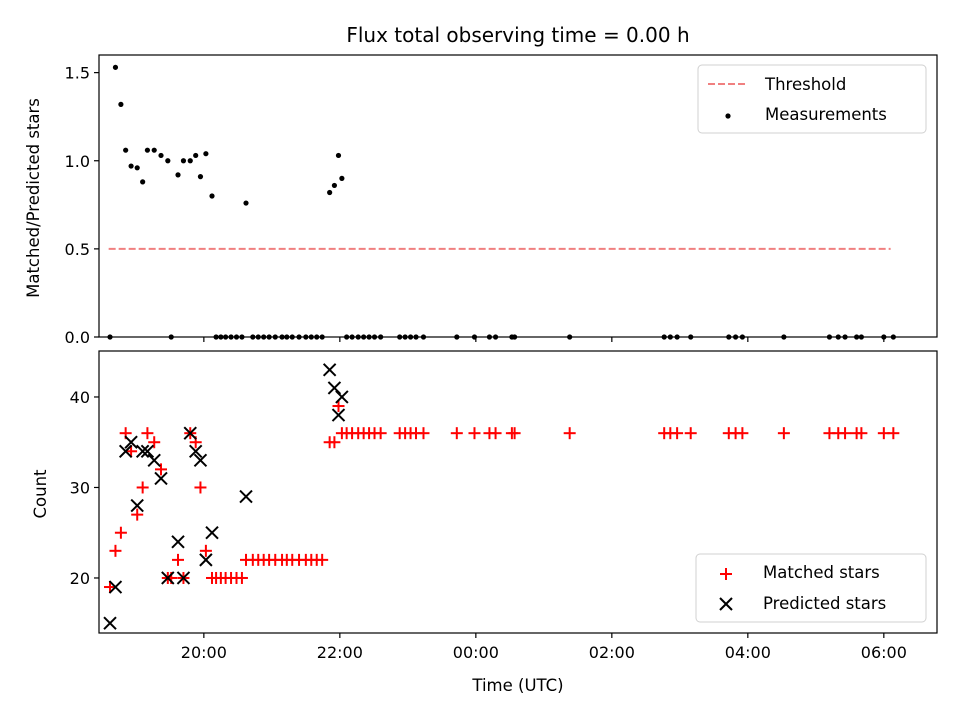 The width and height of the screenshot is (960, 720). I want to click on top-legend: Threshold Measurements, so click(812, 99).